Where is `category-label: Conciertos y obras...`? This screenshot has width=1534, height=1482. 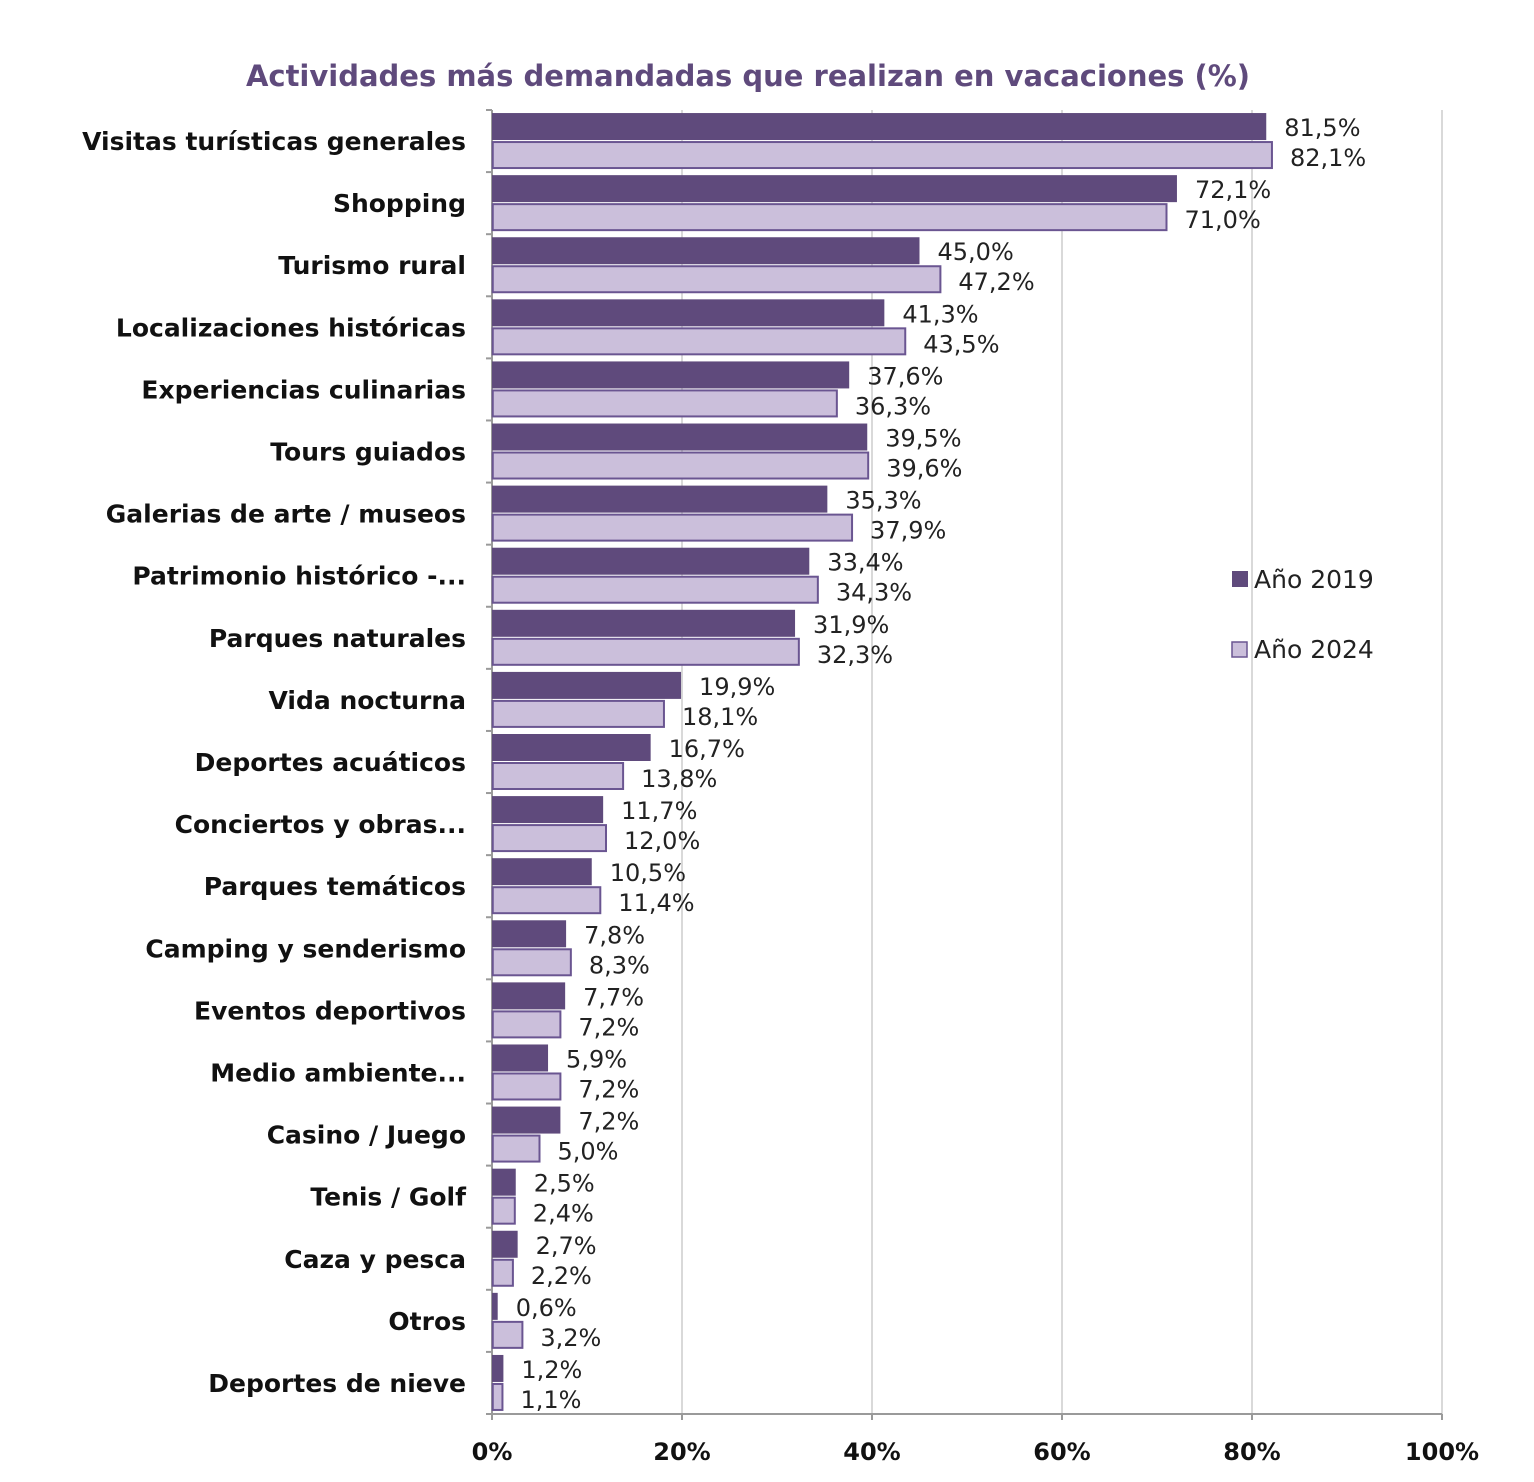
category-label: Conciertos y obras... is located at coordinates (320, 824).